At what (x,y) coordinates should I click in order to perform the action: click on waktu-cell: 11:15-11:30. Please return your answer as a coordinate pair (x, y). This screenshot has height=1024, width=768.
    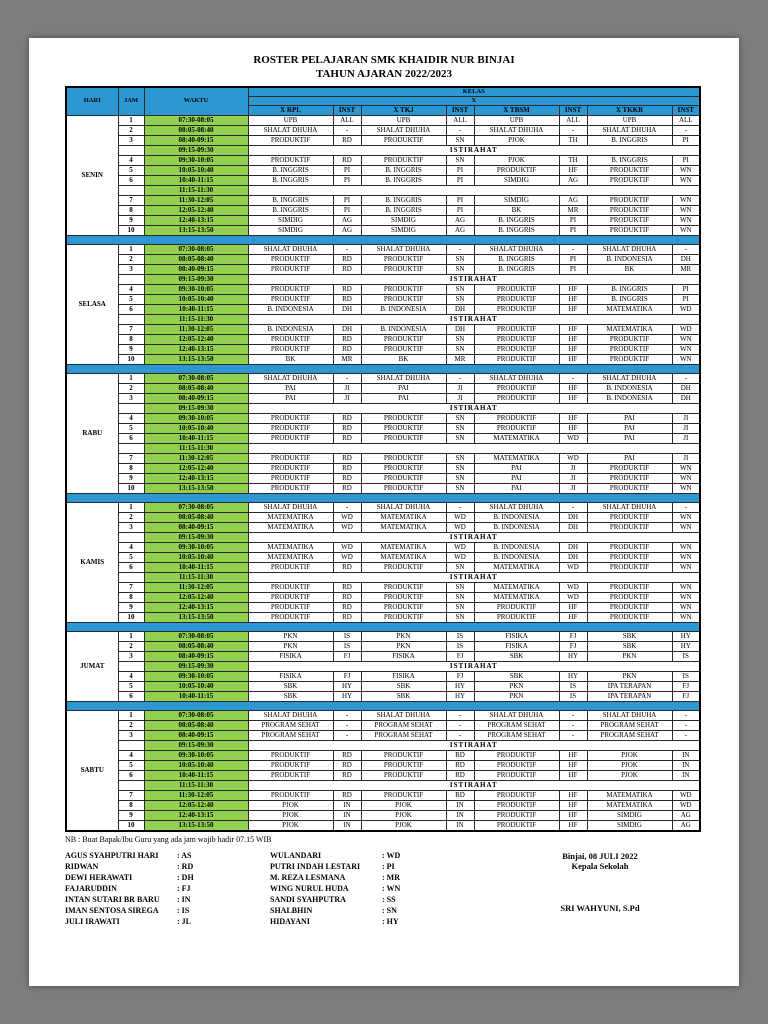
    Looking at the image, I should click on (196, 785).